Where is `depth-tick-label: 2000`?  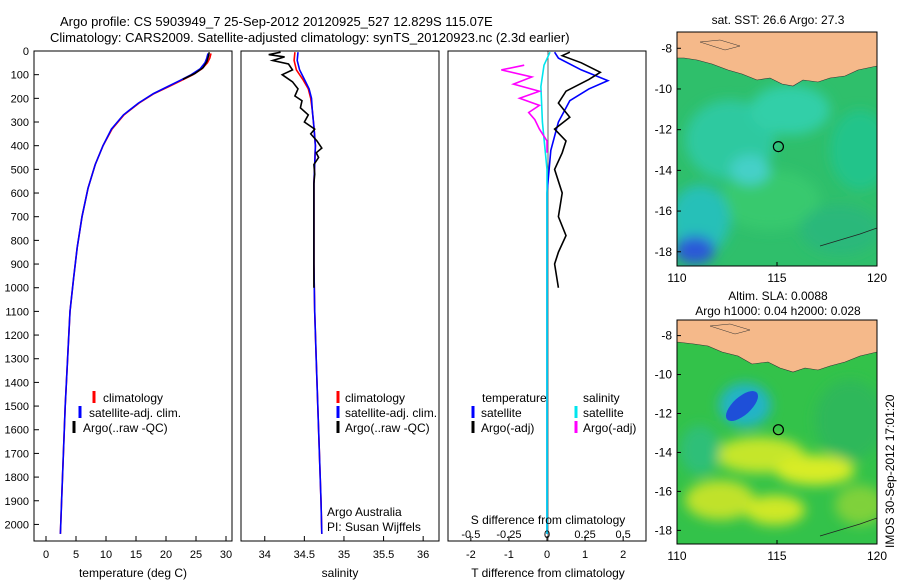 depth-tick-label: 2000 is located at coordinates (17, 525).